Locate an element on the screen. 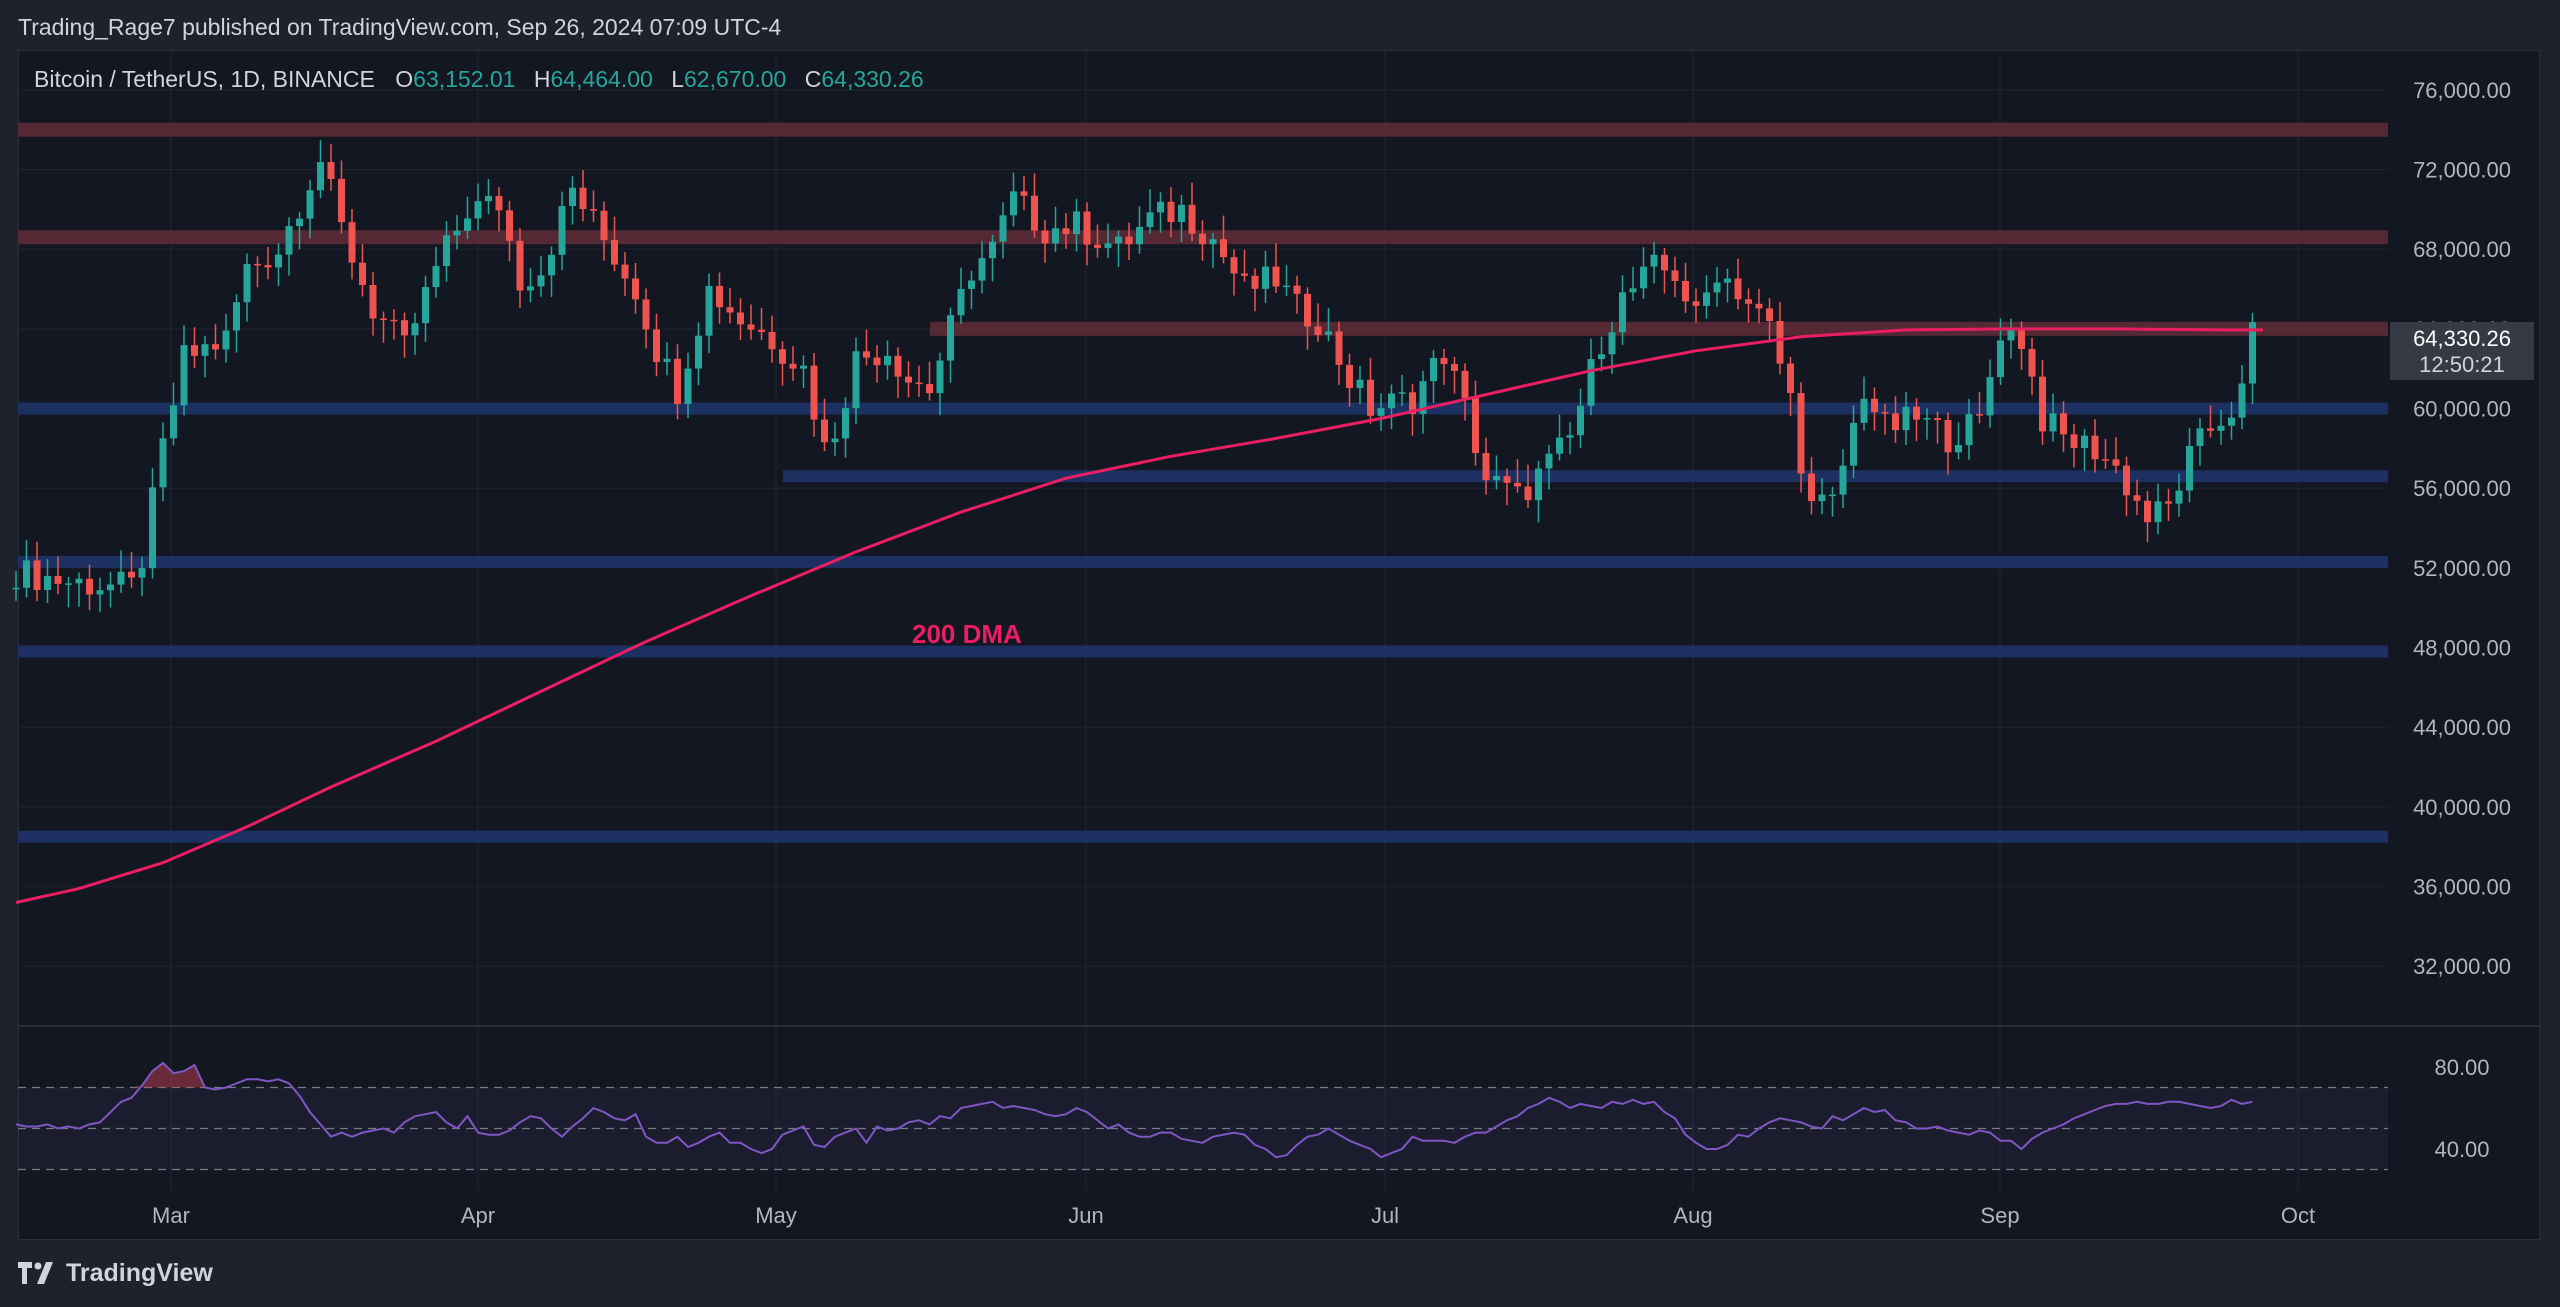 The width and height of the screenshot is (2560, 1307). symbol-label: Bitcoin / TetherUS, 1D, BINANCE is located at coordinates (204, 79).